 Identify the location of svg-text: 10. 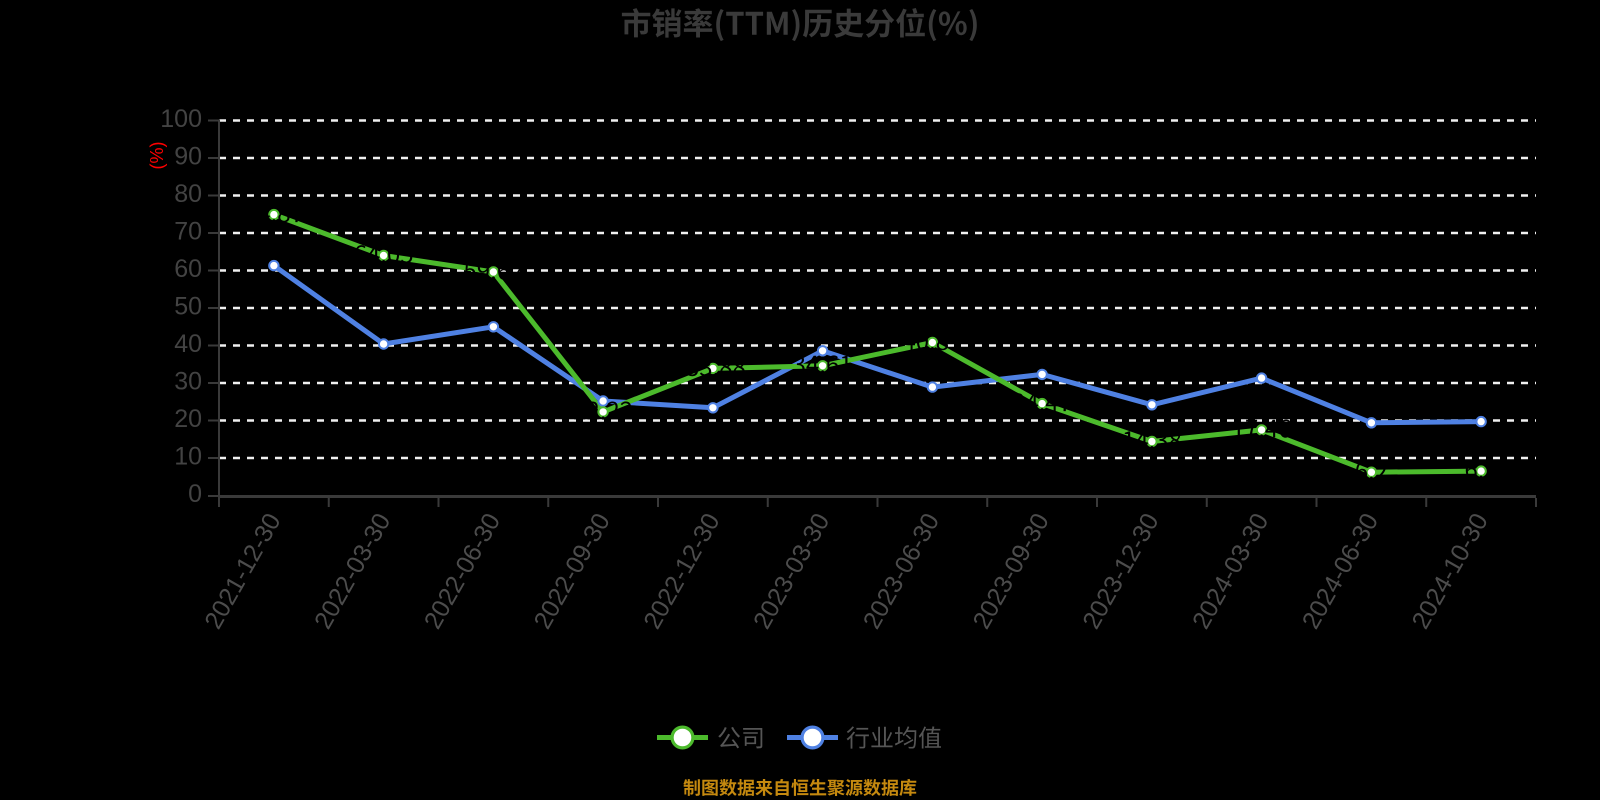
(188, 457).